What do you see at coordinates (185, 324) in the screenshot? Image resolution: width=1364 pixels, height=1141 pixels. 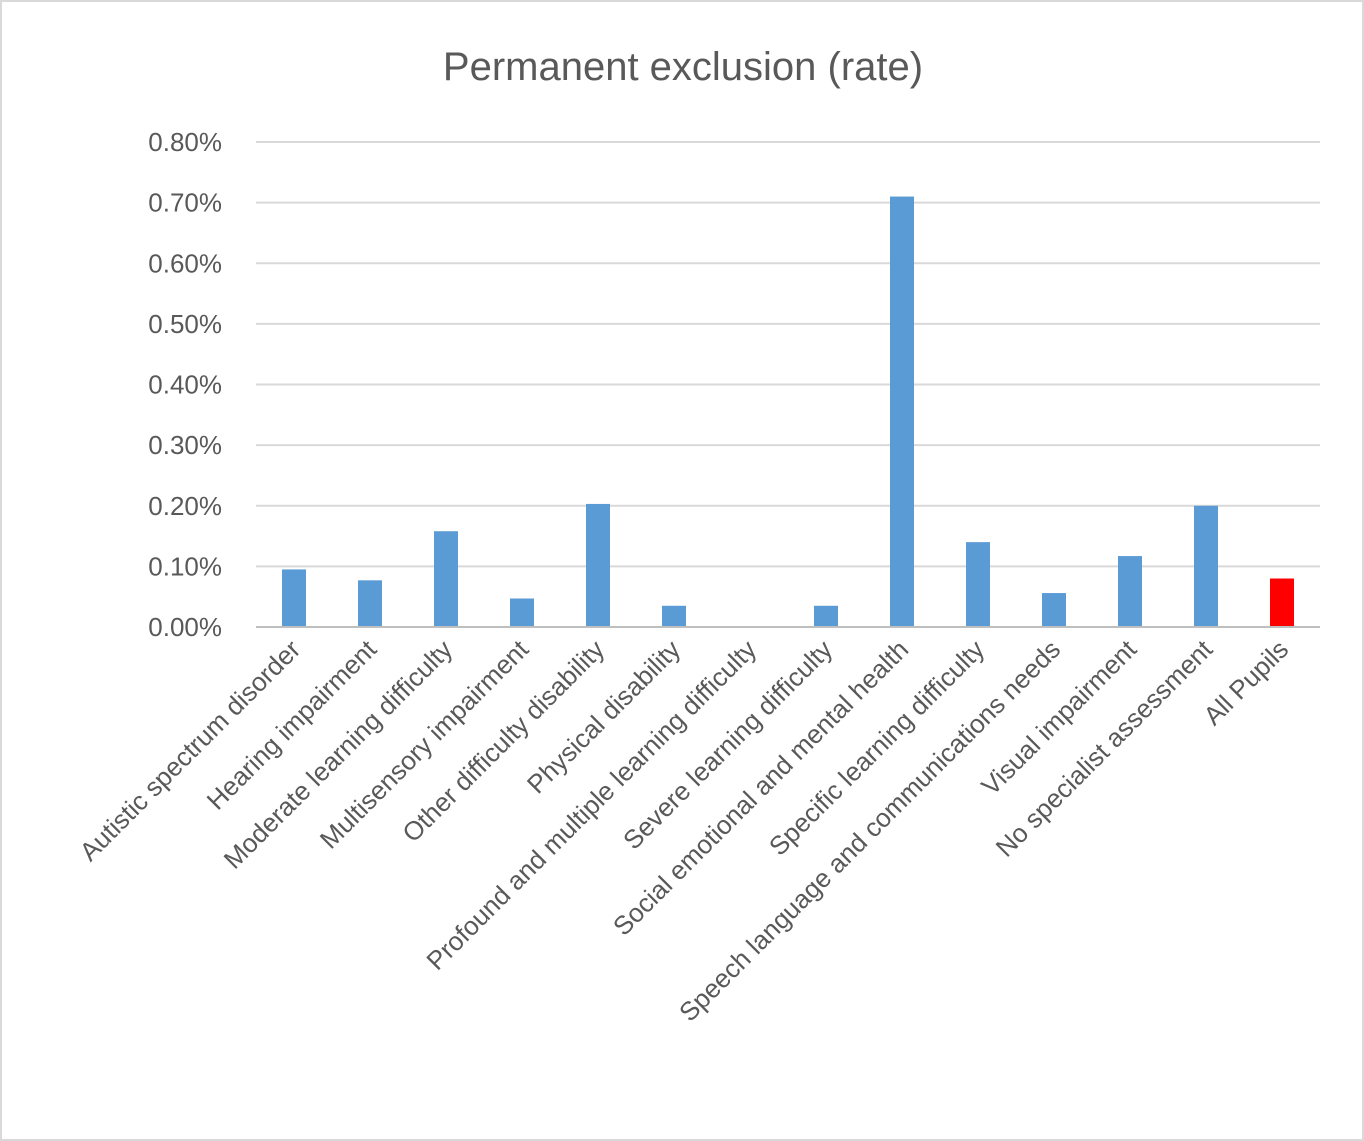 I see `y-tick-label: 0.50%` at bounding box center [185, 324].